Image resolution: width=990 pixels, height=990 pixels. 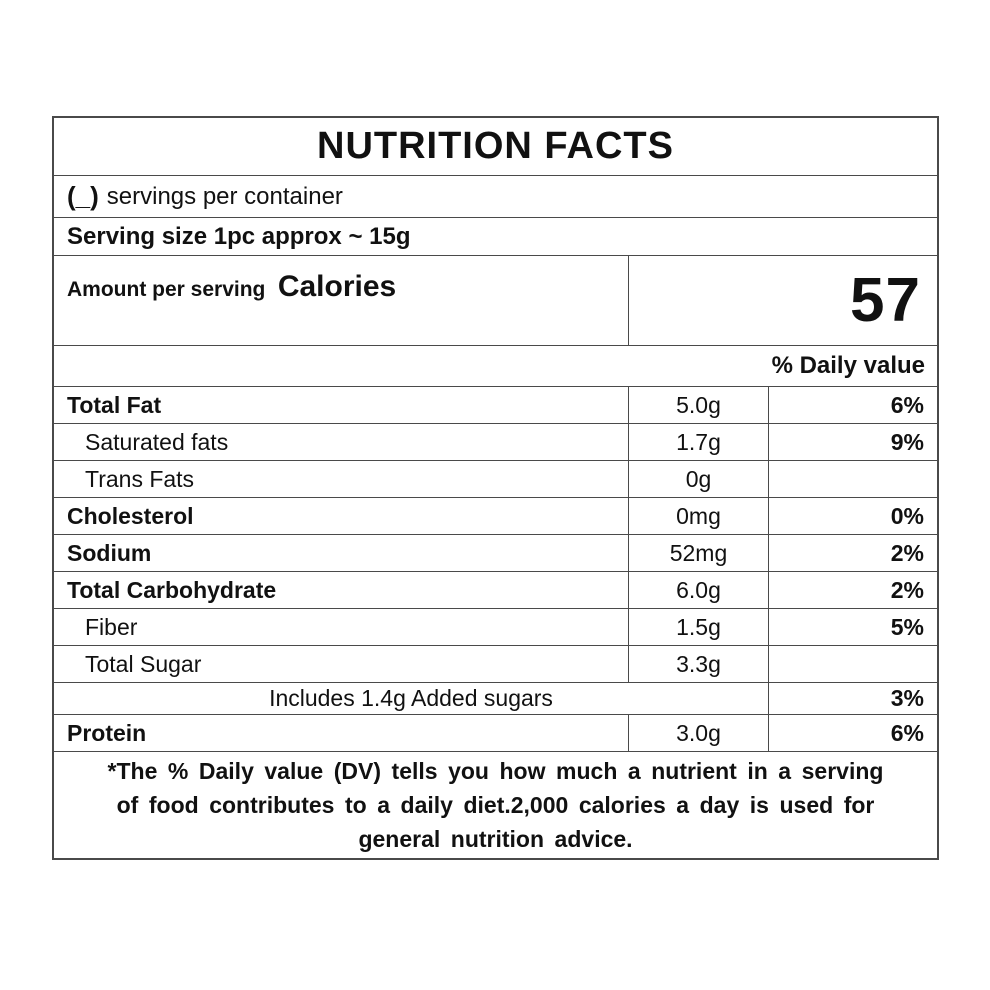 What do you see at coordinates (411, 698) in the screenshot?
I see `nutrient-name: Includes 1.4g Added sugars` at bounding box center [411, 698].